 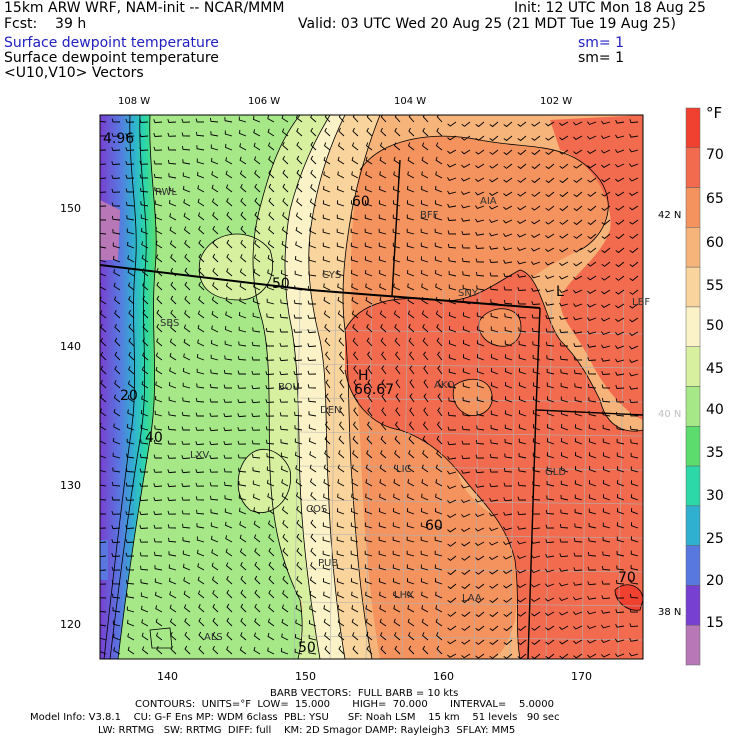 What do you see at coordinates (601, 58) in the screenshot?
I see `smoothing-contour: sm= 1` at bounding box center [601, 58].